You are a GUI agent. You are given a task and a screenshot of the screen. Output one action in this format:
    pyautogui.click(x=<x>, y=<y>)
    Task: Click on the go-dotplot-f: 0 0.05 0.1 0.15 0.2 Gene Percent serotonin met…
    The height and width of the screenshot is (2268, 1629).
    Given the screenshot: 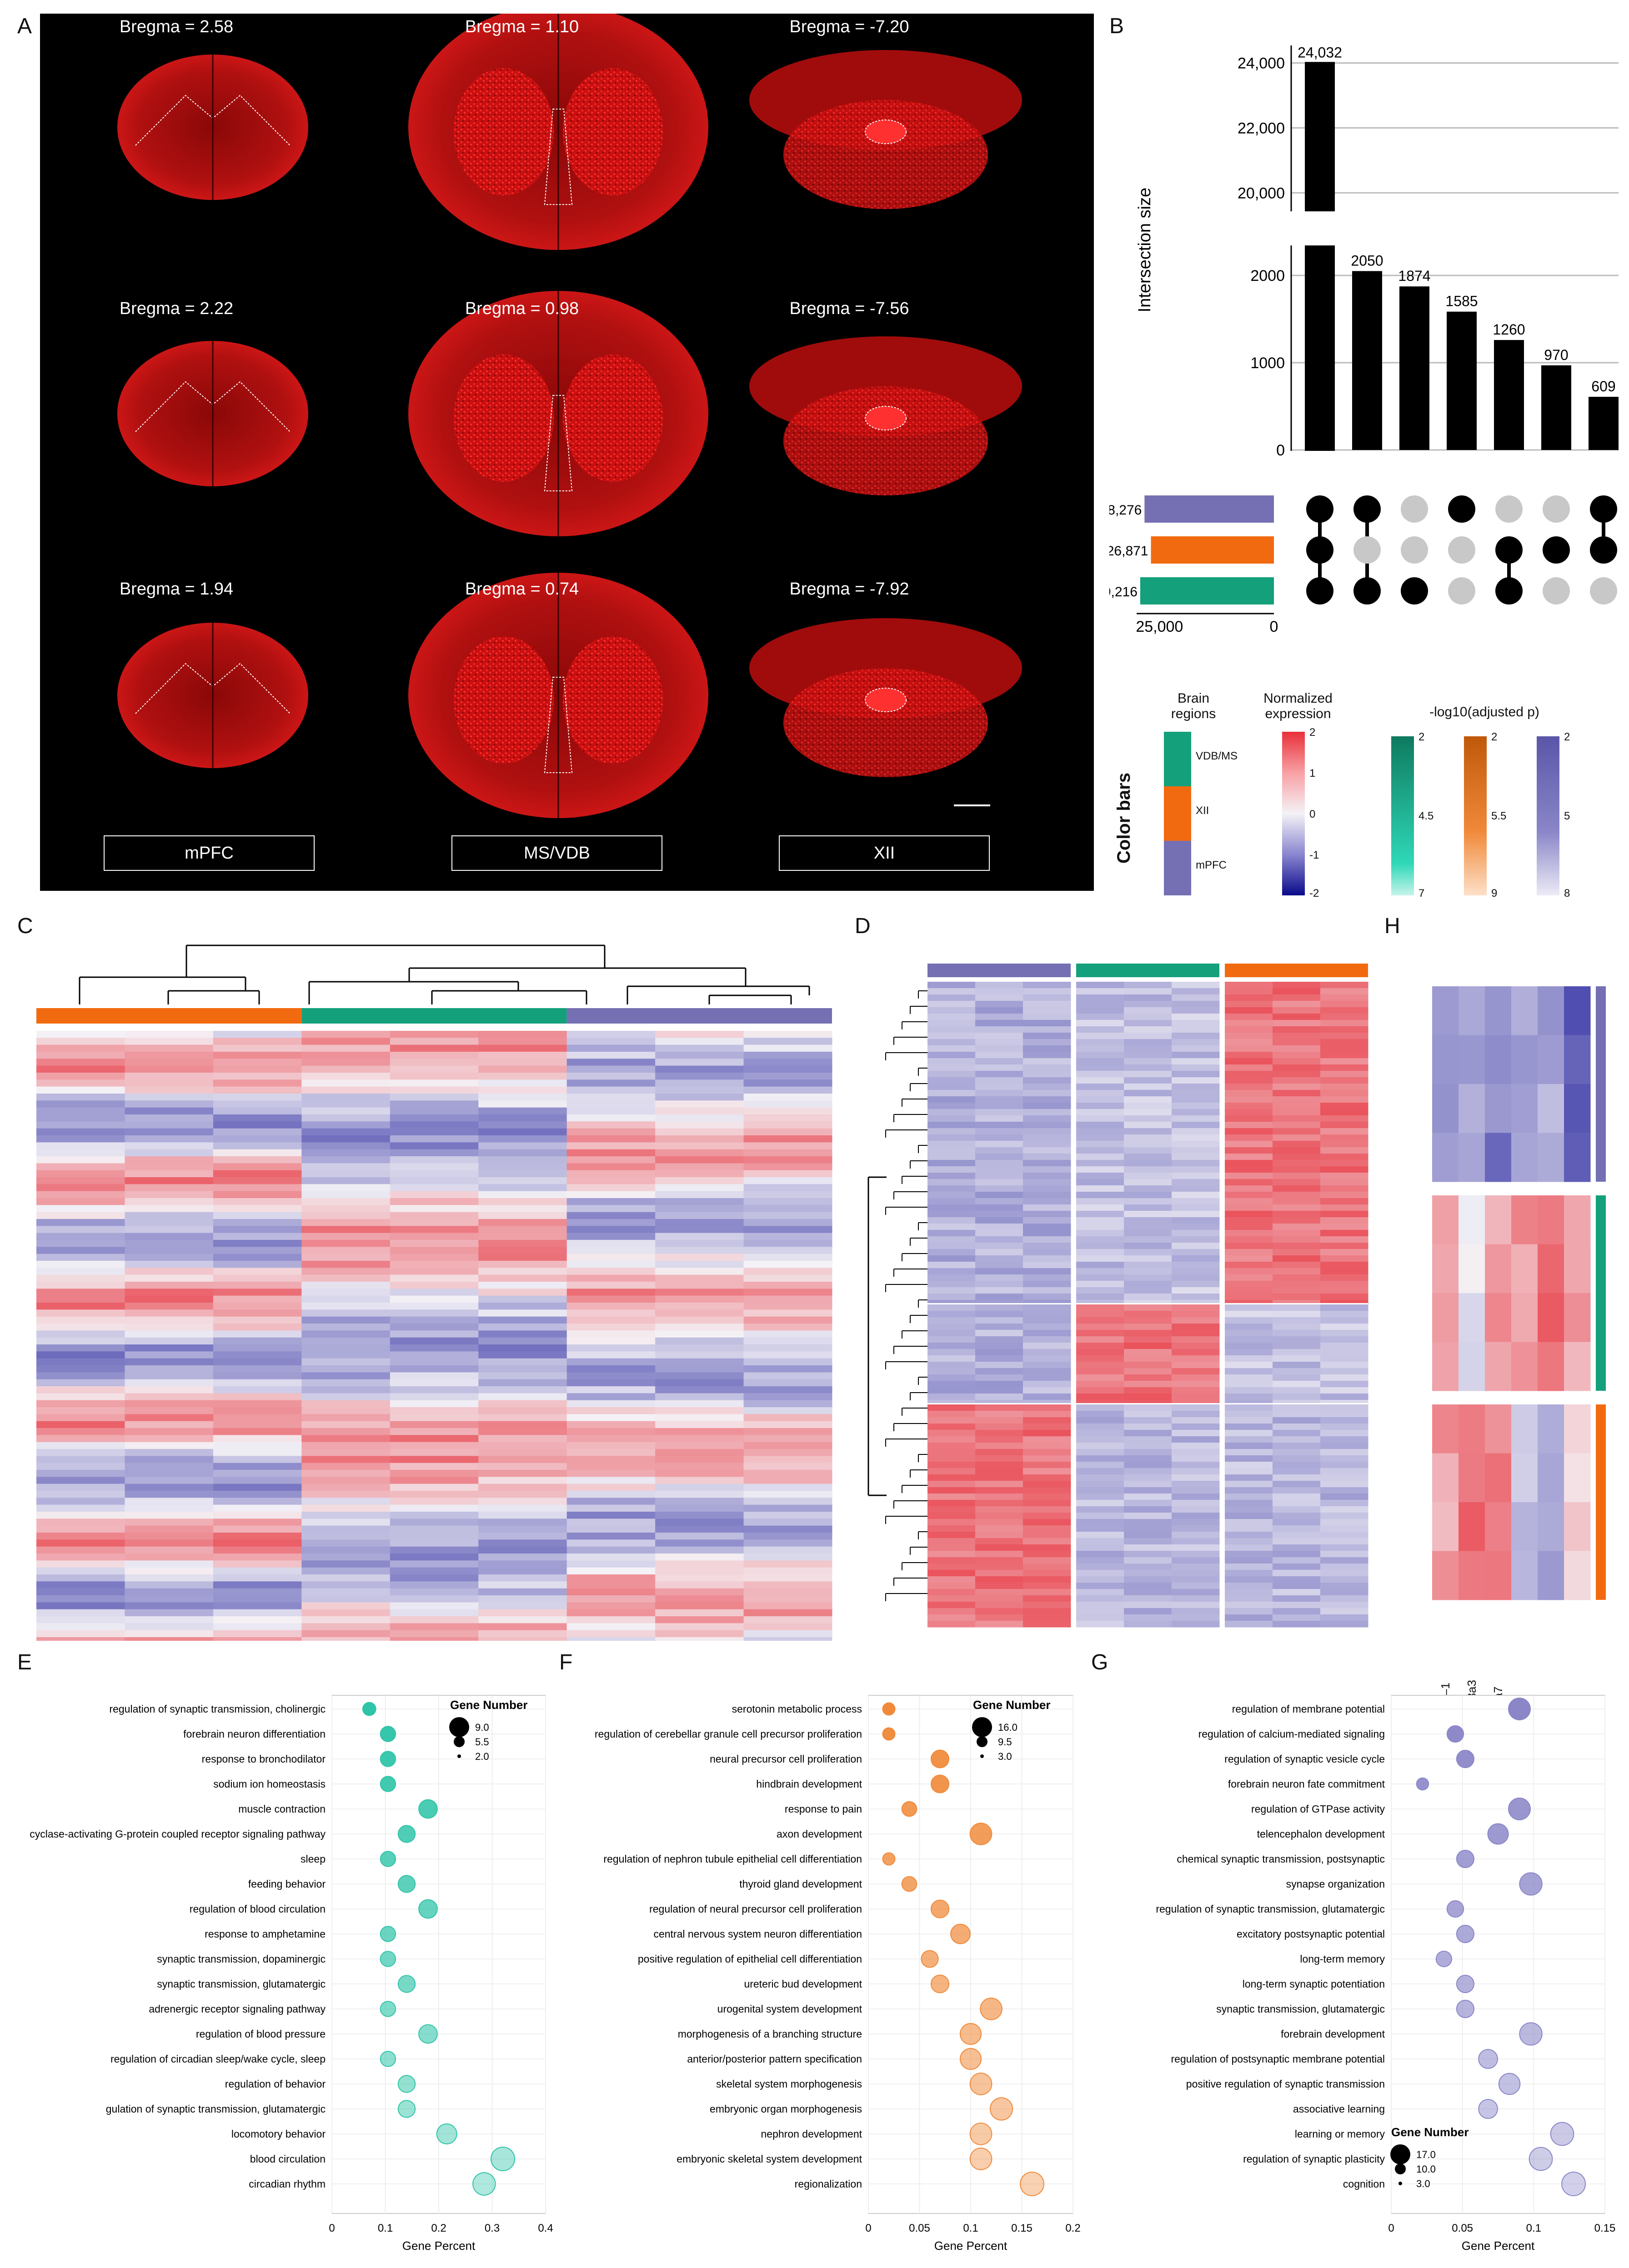 What is the action you would take?
    pyautogui.click(x=825, y=1973)
    